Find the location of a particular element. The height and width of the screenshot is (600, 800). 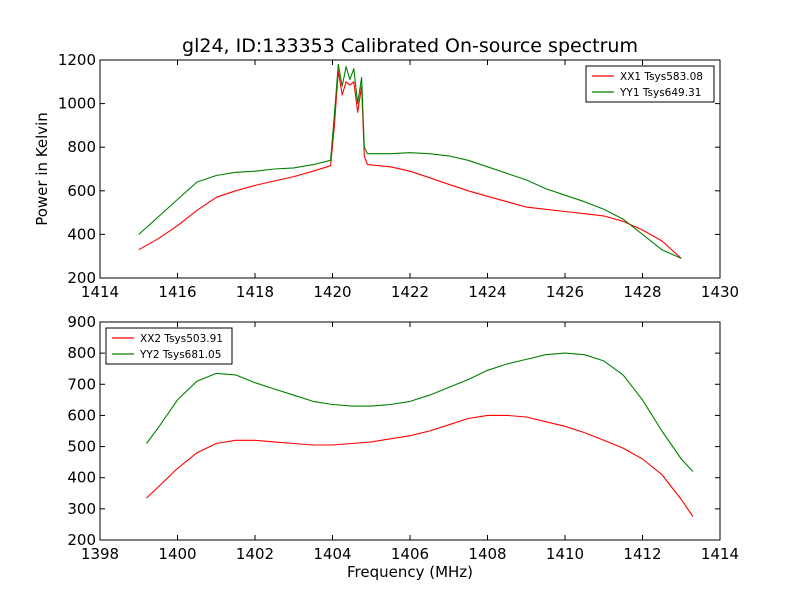

x-tick-label: 1408 is located at coordinates (487, 554).